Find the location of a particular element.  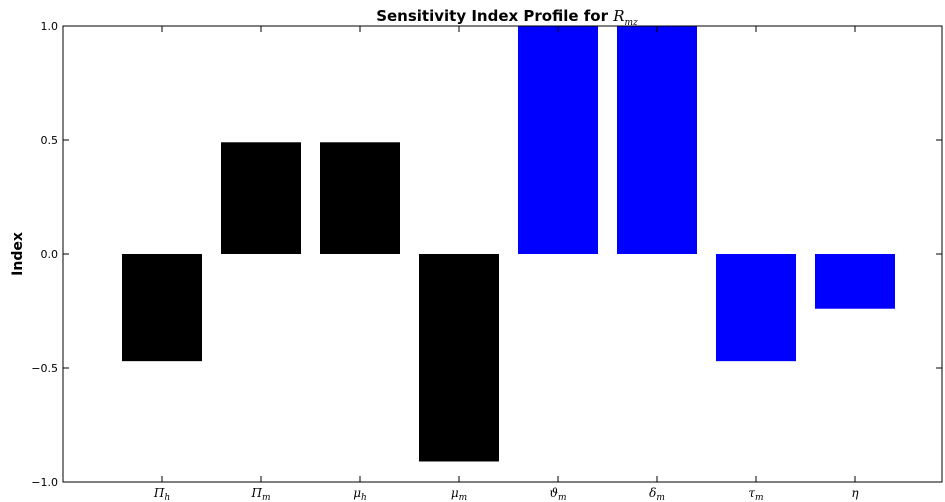

x-tick-label-7: τm is located at coordinates (755, 494).